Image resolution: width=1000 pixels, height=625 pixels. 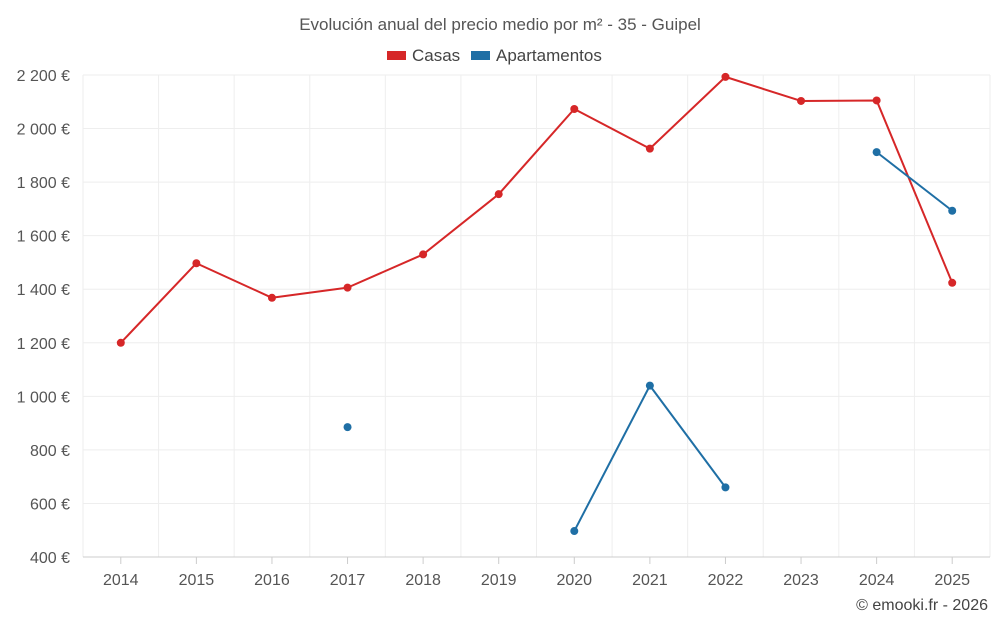 What do you see at coordinates (43, 344) in the screenshot?
I see `y-tick-label: 1 200 €` at bounding box center [43, 344].